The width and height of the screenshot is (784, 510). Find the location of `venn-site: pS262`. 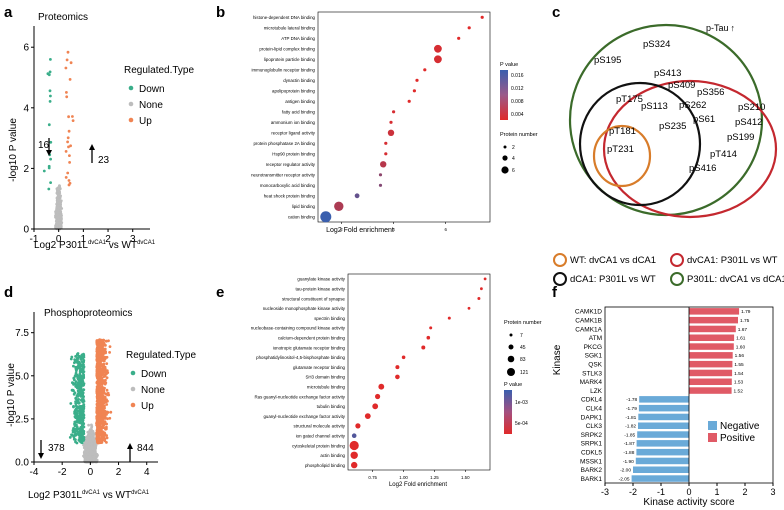

venn-site: pS262 is located at coordinates (692, 105).